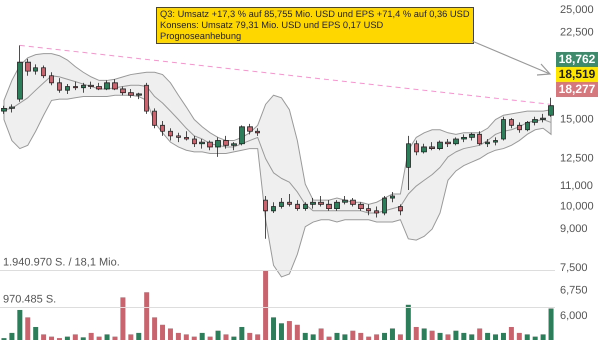 The height and width of the screenshot is (340, 600). Describe the element at coordinates (574, 229) in the screenshot. I see `y-tick-label: 9,000` at that location.